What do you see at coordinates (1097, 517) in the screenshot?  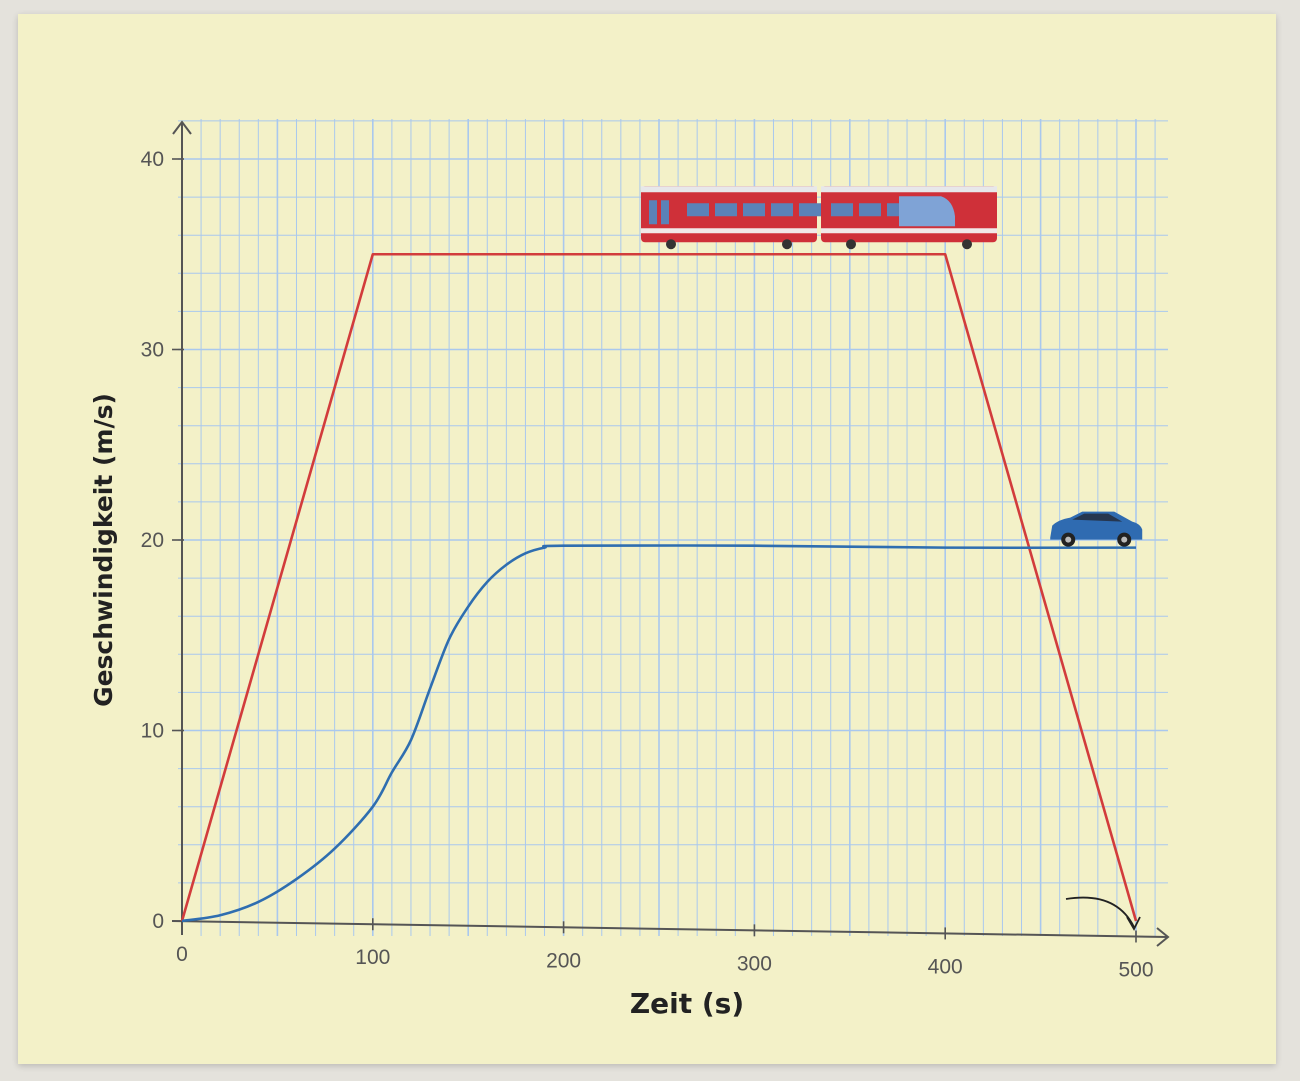 I see `car-window` at bounding box center [1097, 517].